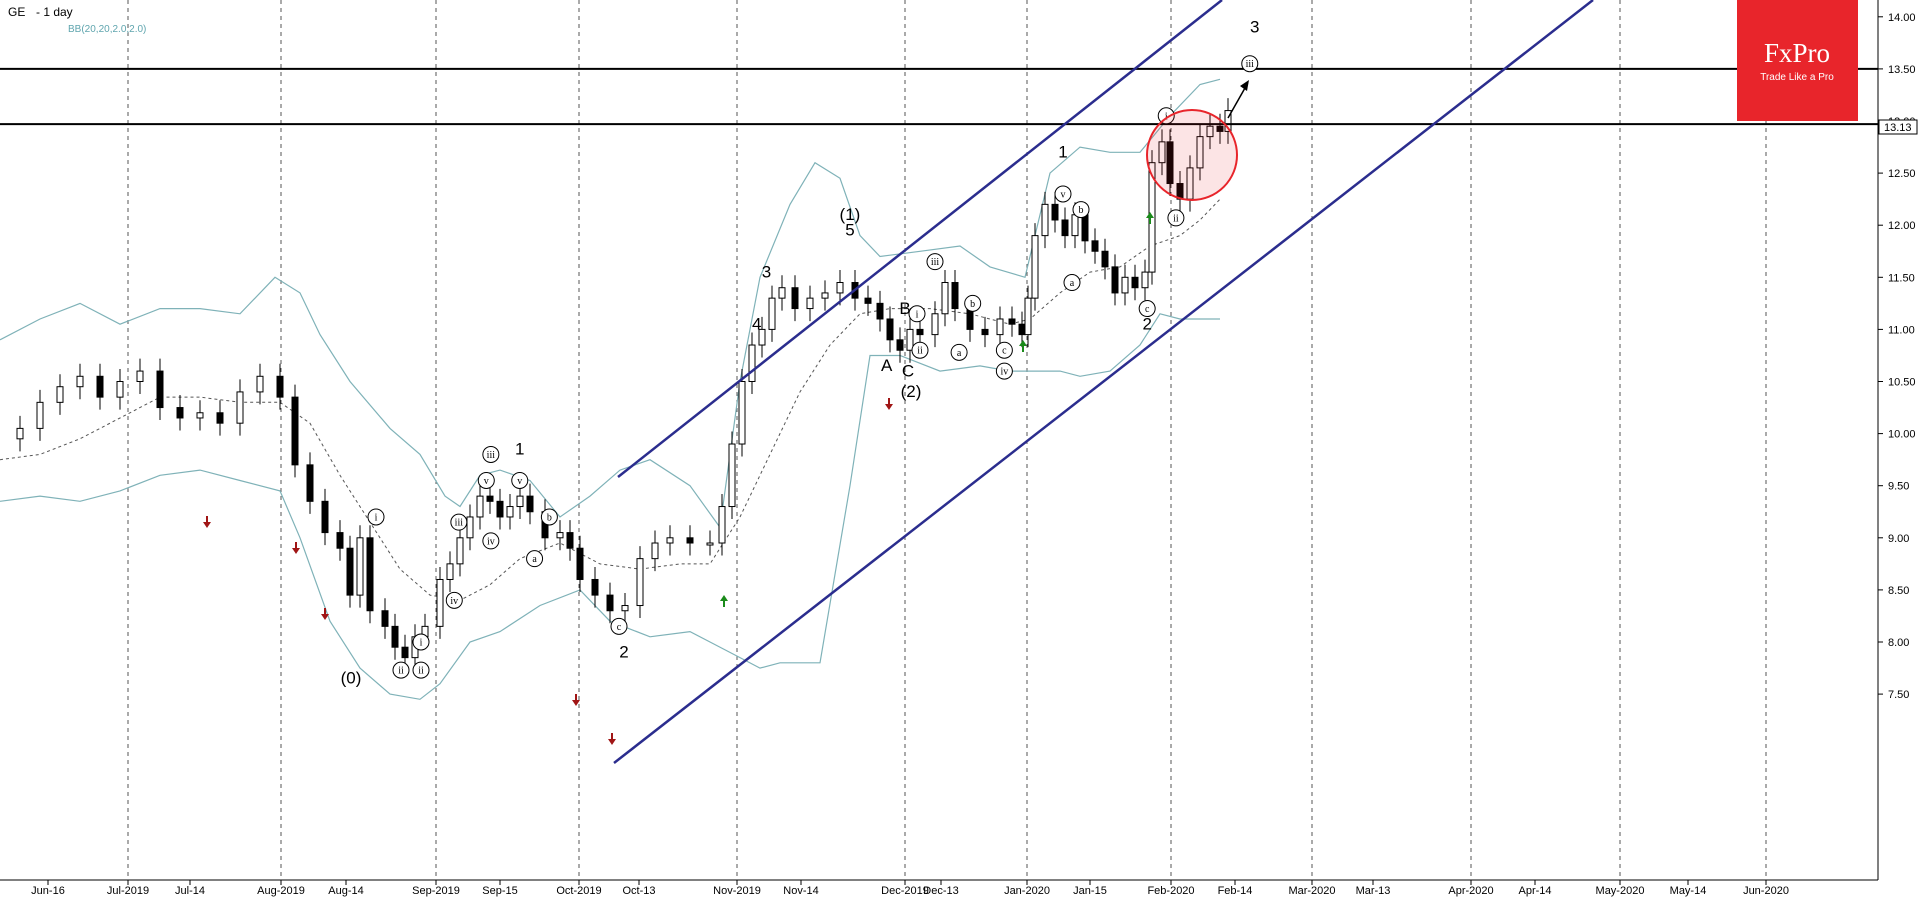  Describe the element at coordinates (737, 891) in the screenshot. I see `x-tick-label: Nov-2019` at that location.